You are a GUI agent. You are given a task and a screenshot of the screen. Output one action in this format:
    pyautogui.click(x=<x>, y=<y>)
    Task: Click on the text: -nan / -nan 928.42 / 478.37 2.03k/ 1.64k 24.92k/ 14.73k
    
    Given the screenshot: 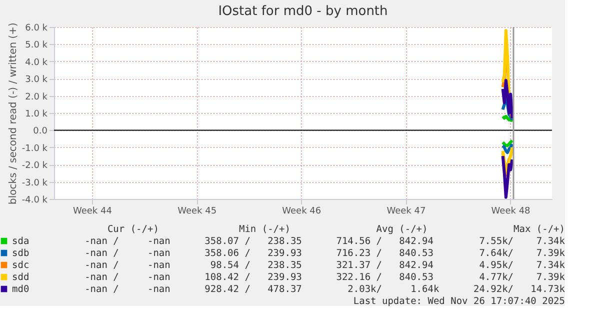 What is the action you would take?
    pyautogui.click(x=325, y=289)
    